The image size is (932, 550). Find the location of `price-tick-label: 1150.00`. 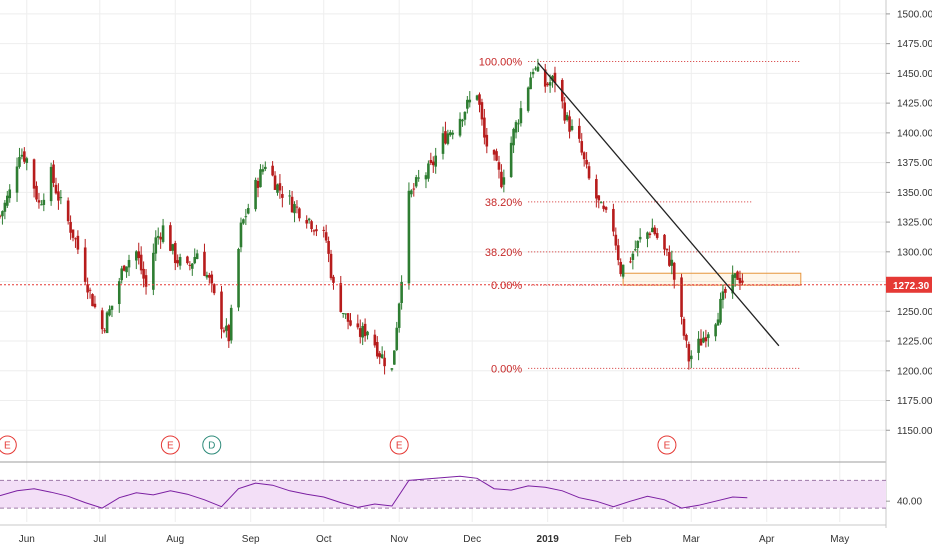

price-tick-label: 1150.00 is located at coordinates (914, 431).